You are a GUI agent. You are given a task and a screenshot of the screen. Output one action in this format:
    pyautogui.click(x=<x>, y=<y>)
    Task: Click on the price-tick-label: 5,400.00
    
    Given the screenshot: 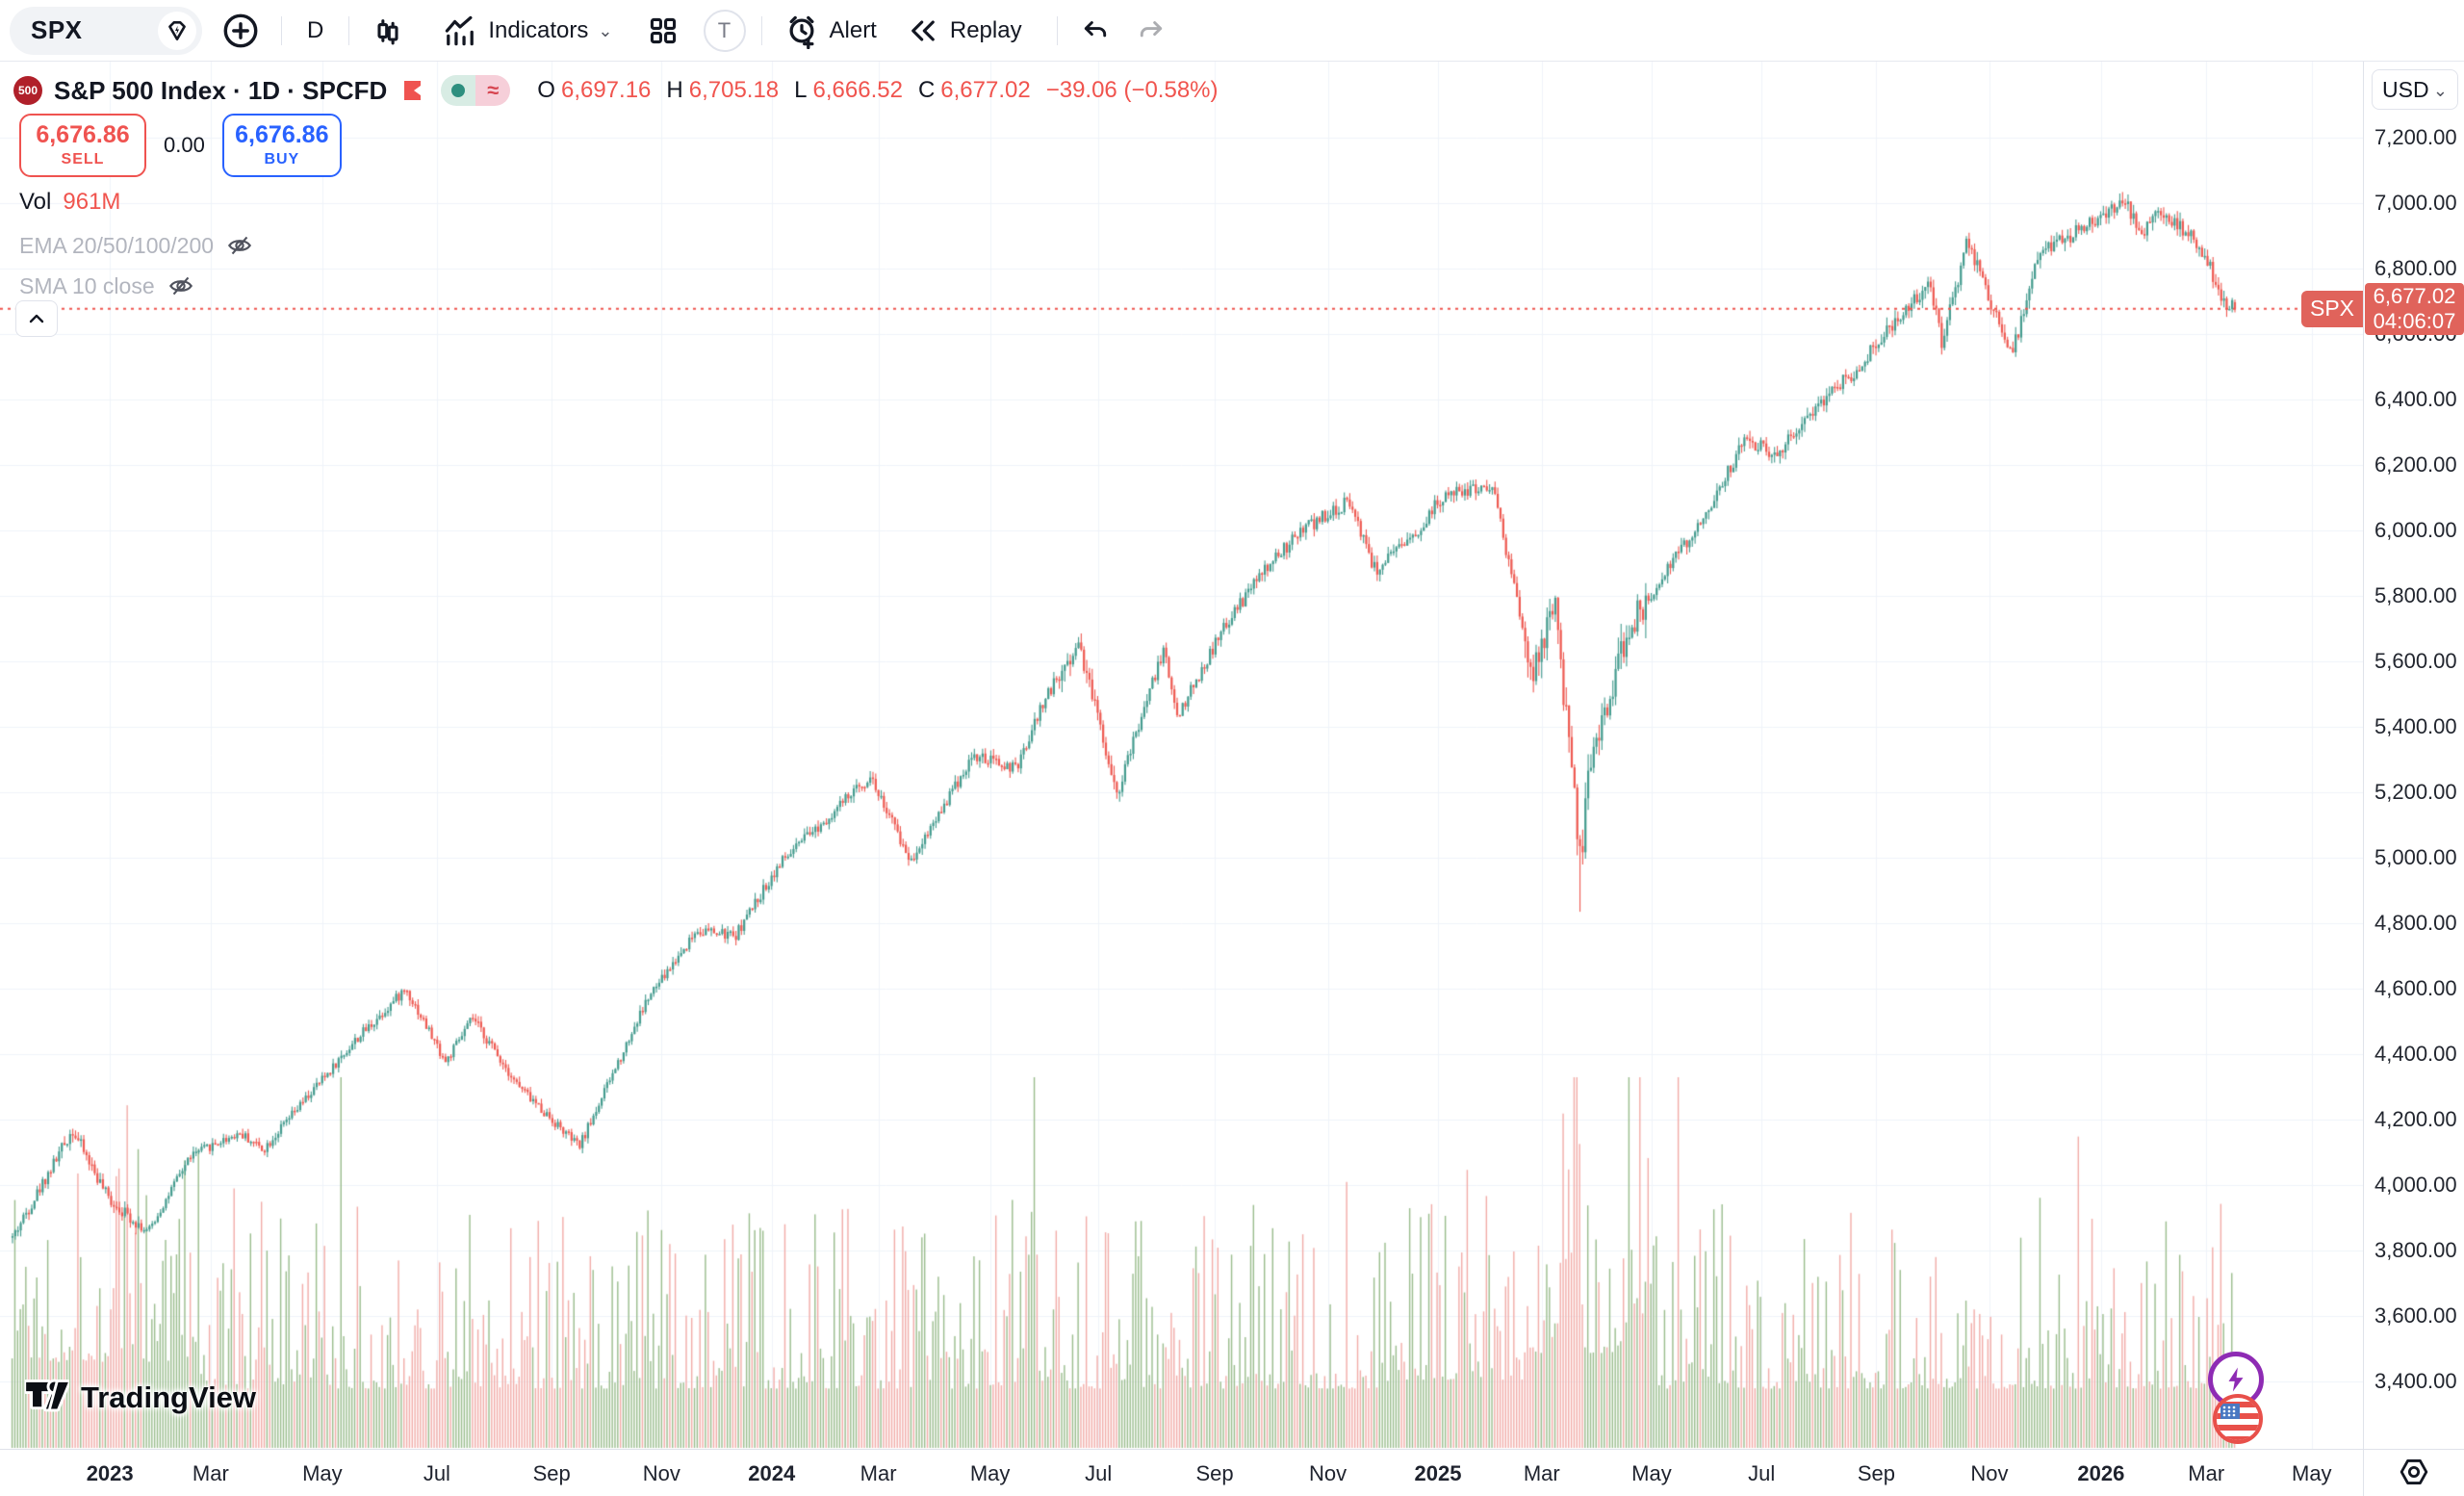 What is the action you would take?
    pyautogui.click(x=2415, y=726)
    